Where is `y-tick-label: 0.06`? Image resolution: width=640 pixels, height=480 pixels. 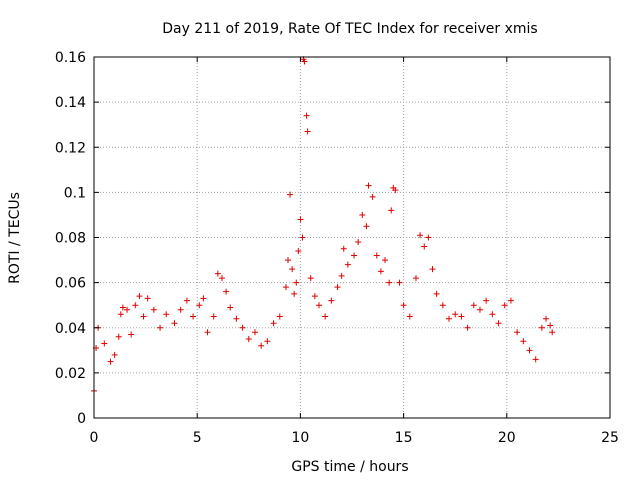
y-tick-label: 0.06 is located at coordinates (70, 284).